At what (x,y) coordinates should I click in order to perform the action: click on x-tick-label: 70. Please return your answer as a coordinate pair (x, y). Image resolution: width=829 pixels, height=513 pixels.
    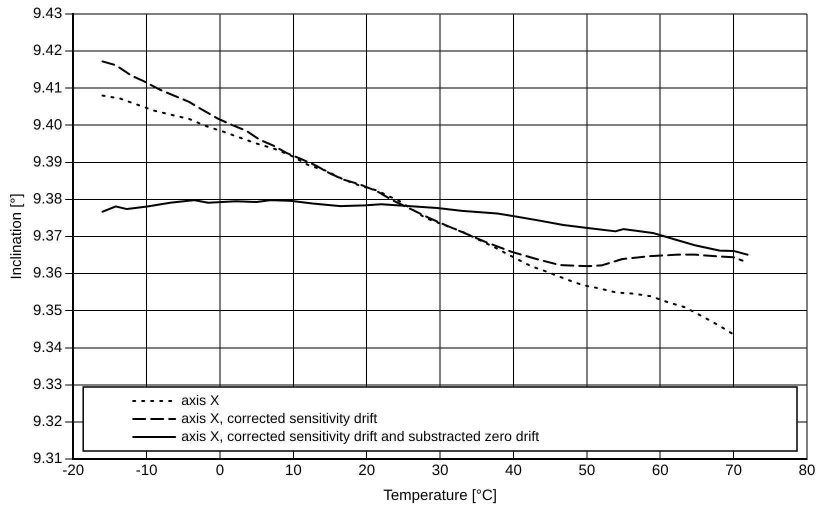
    Looking at the image, I should click on (733, 471).